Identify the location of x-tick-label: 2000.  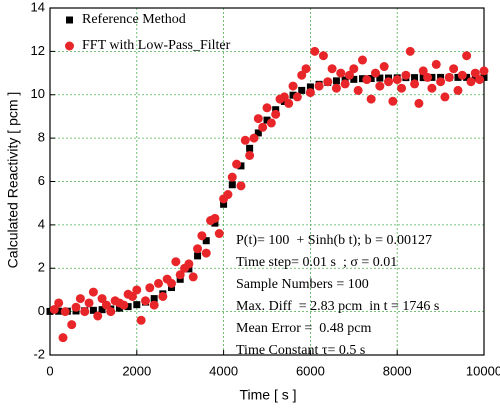
(136, 370).